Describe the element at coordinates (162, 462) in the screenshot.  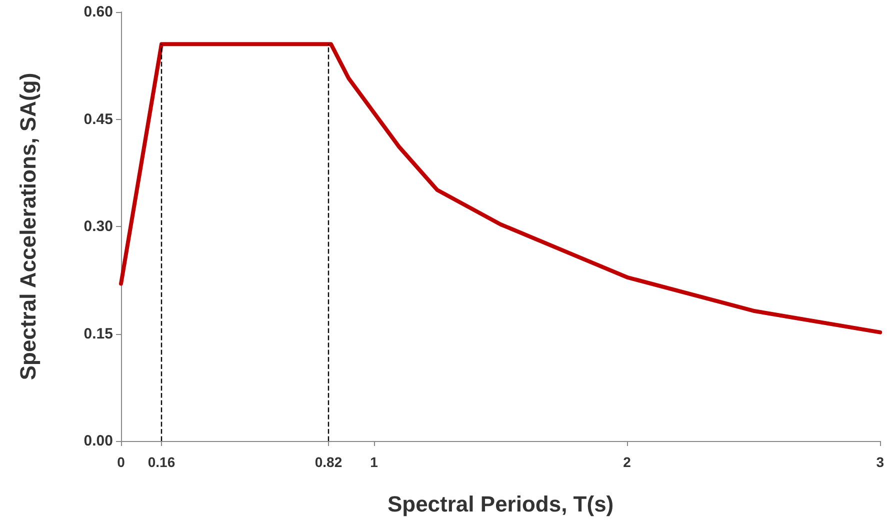
I see `x-tick-label: 0.16` at that location.